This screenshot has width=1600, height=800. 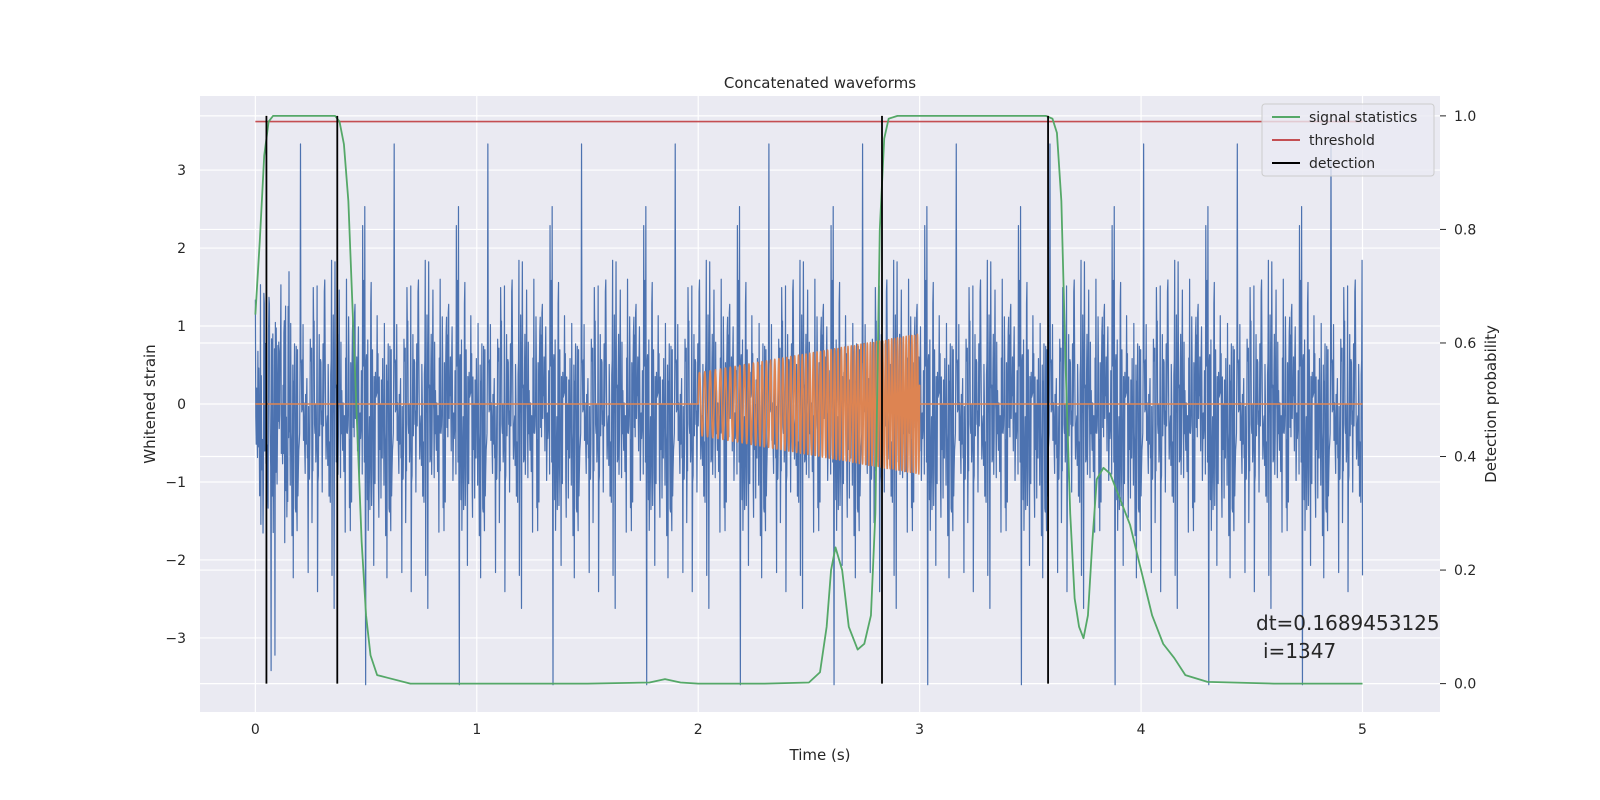 What do you see at coordinates (809, 404) in the screenshot?
I see `injection-series` at bounding box center [809, 404].